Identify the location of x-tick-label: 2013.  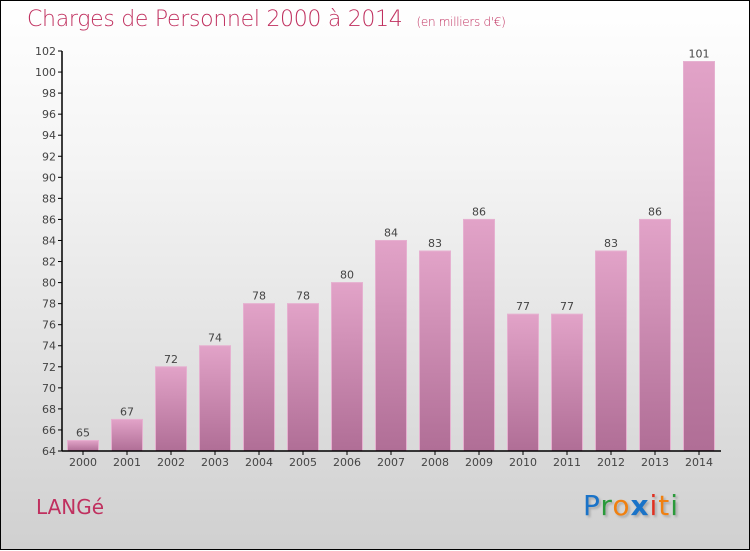
(655, 462).